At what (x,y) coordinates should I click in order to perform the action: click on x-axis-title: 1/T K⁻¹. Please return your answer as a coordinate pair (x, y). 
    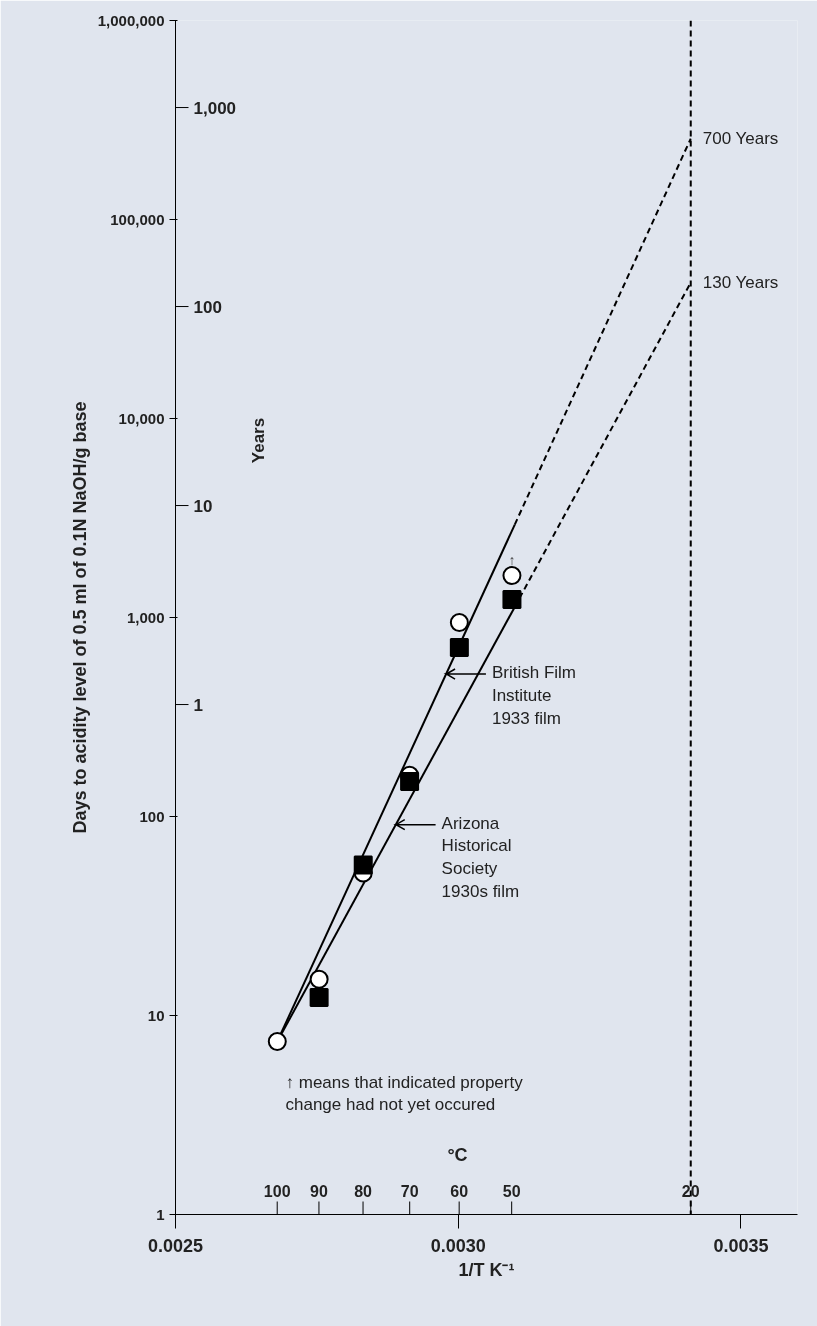
    Looking at the image, I should click on (486, 1269).